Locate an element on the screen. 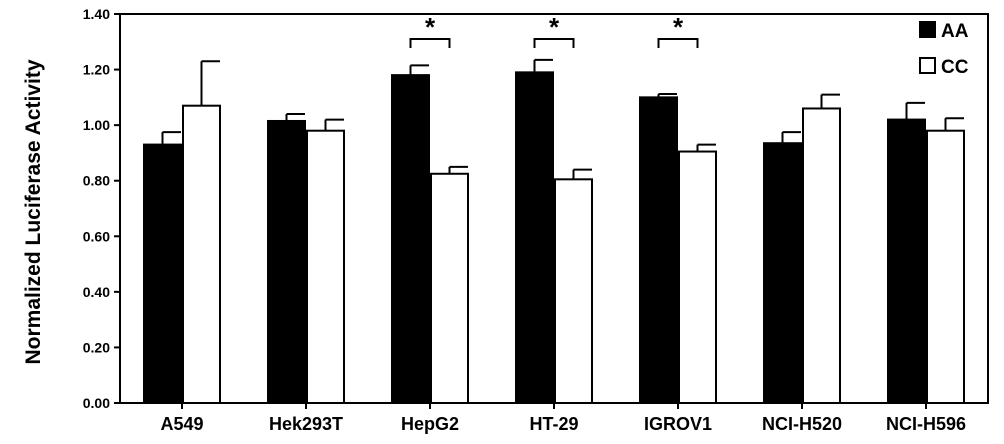  legend-label-aa: AA is located at coordinates (955, 31).